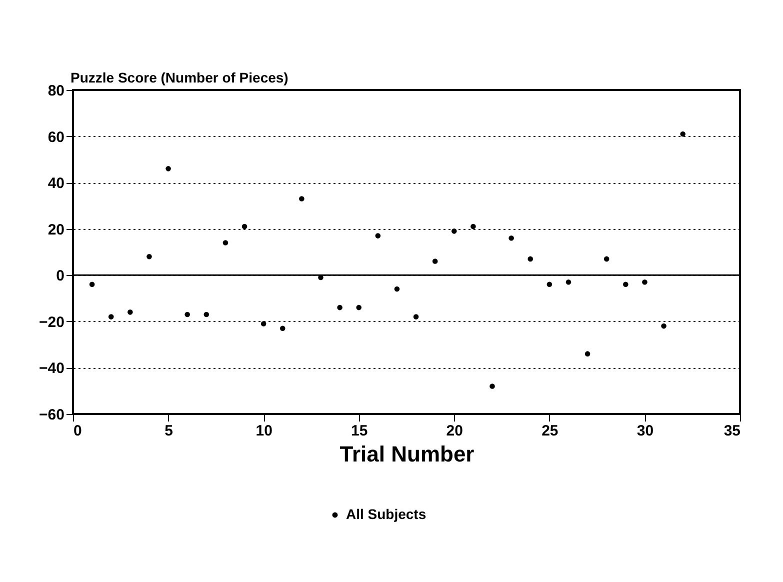  Describe the element at coordinates (51, 322) in the screenshot. I see `y-tick-label: −20` at that location.